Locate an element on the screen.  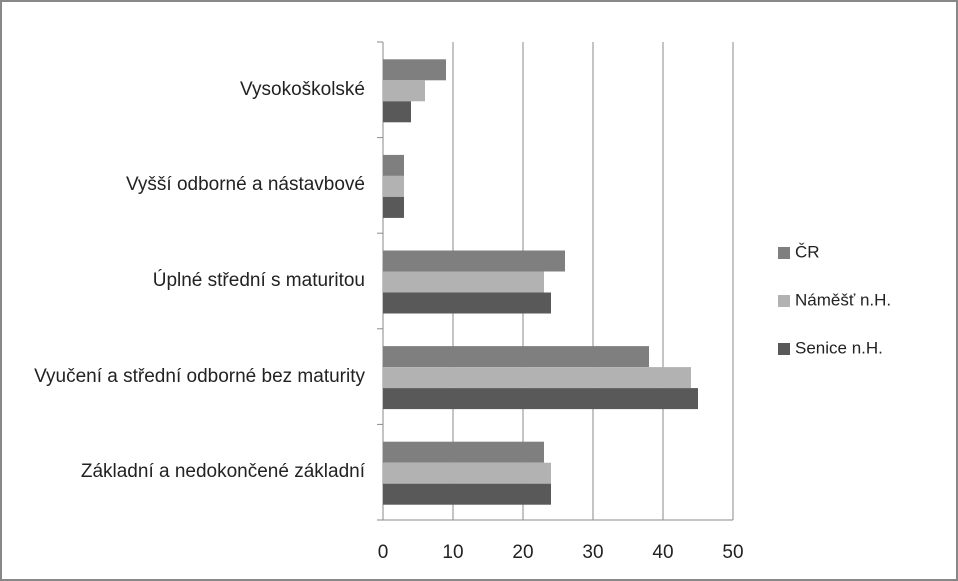
y-tick-label: Vyšší odborné a nástavbové is located at coordinates (245, 185).